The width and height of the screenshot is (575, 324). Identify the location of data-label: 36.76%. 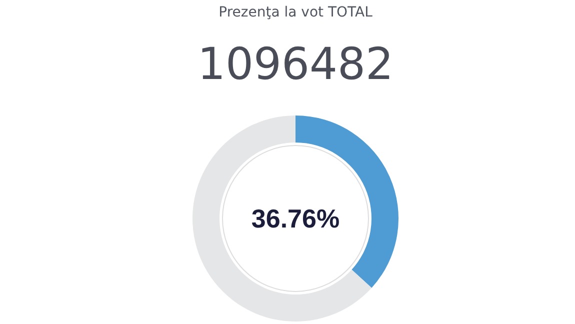
(295, 219).